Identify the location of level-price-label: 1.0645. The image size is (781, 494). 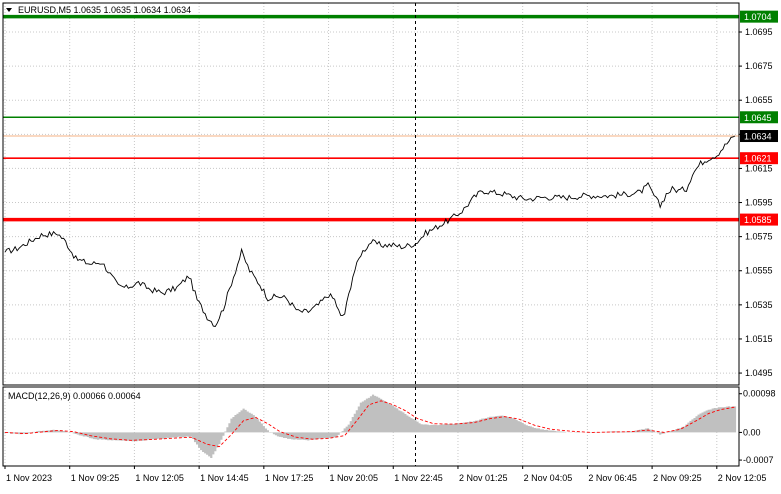
(758, 118).